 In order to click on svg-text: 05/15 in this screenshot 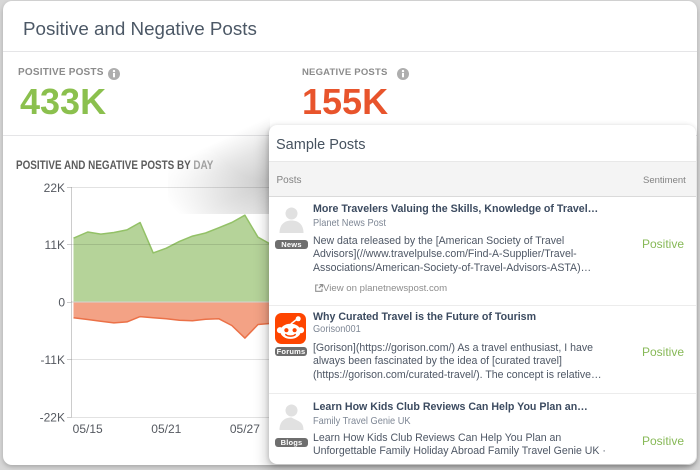, I will do `click(88, 429)`.